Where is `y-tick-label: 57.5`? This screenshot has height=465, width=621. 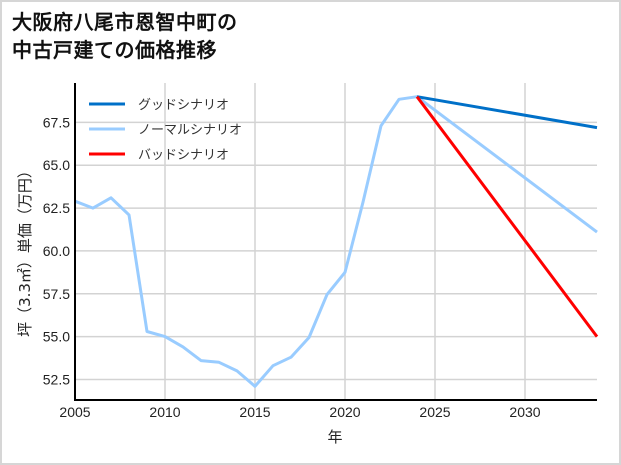 y-tick-label: 57.5 is located at coordinates (56, 294).